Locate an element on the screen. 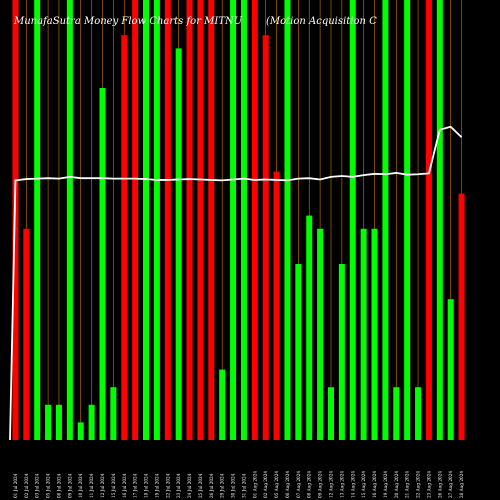 The width and height of the screenshot is (500, 500). x-tick-label: 19 Jul 2024 is located at coordinates (156, 485).